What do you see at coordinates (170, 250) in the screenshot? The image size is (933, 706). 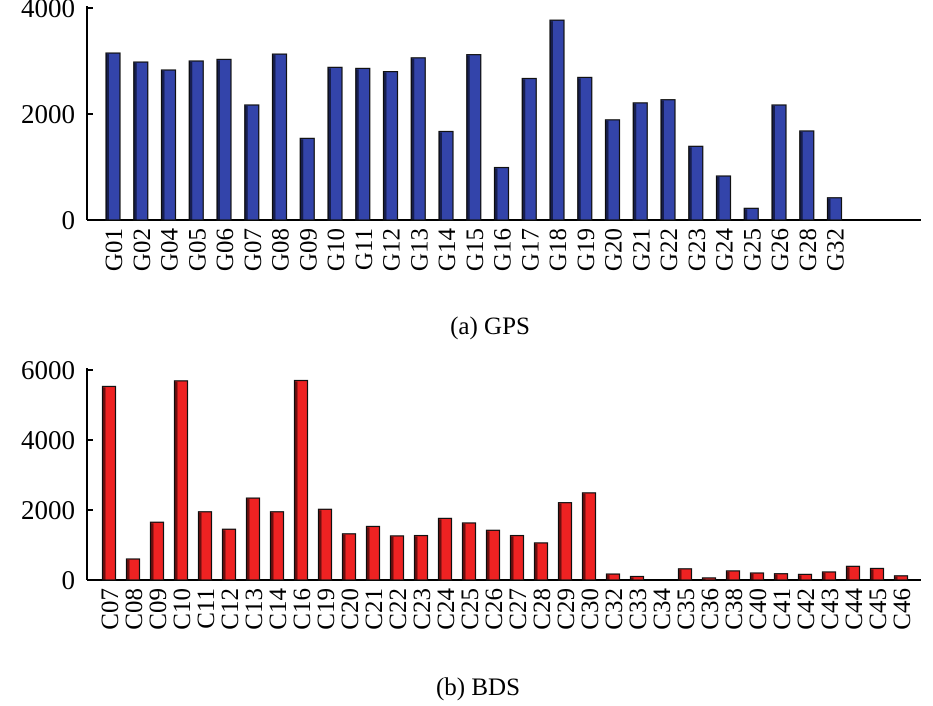 I see `gps-category-label: G04` at bounding box center [170, 250].